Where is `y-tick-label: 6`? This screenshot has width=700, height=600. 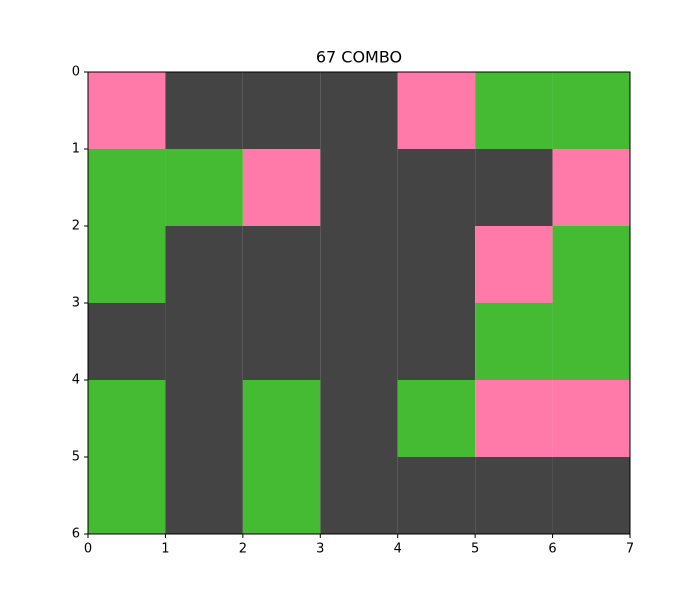 y-tick-label: 6 is located at coordinates (76, 534).